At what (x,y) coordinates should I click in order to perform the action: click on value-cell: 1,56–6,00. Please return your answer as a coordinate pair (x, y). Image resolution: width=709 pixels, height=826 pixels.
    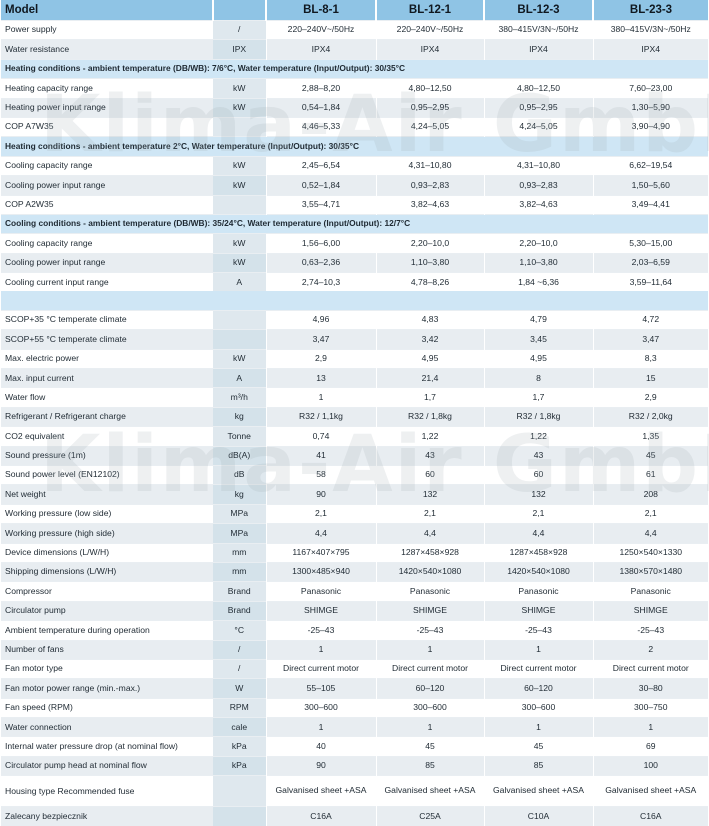
    Looking at the image, I should click on (320, 243).